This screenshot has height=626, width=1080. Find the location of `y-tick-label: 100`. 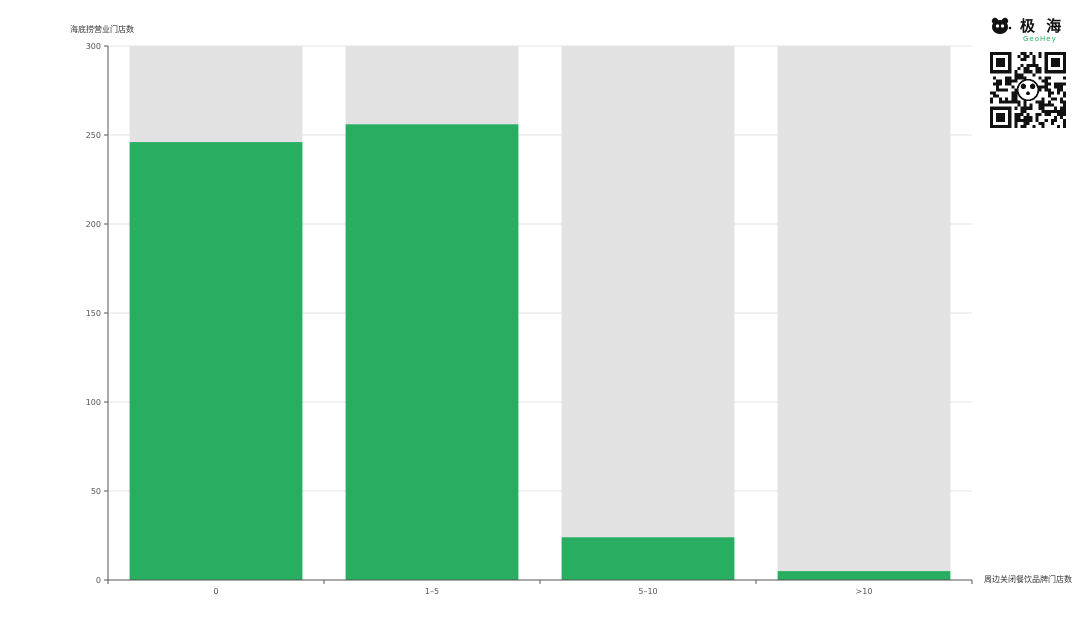

y-tick-label: 100 is located at coordinates (93, 402).